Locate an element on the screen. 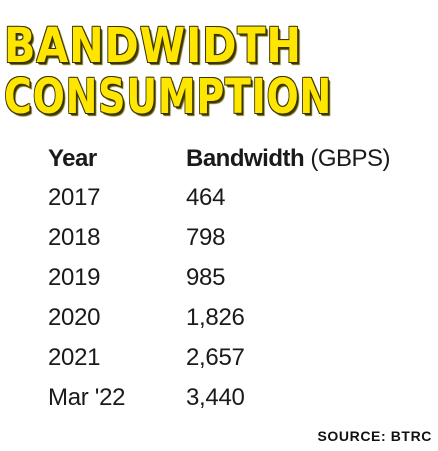  chart-title-line-1: BANDWIDTH is located at coordinates (153, 46).